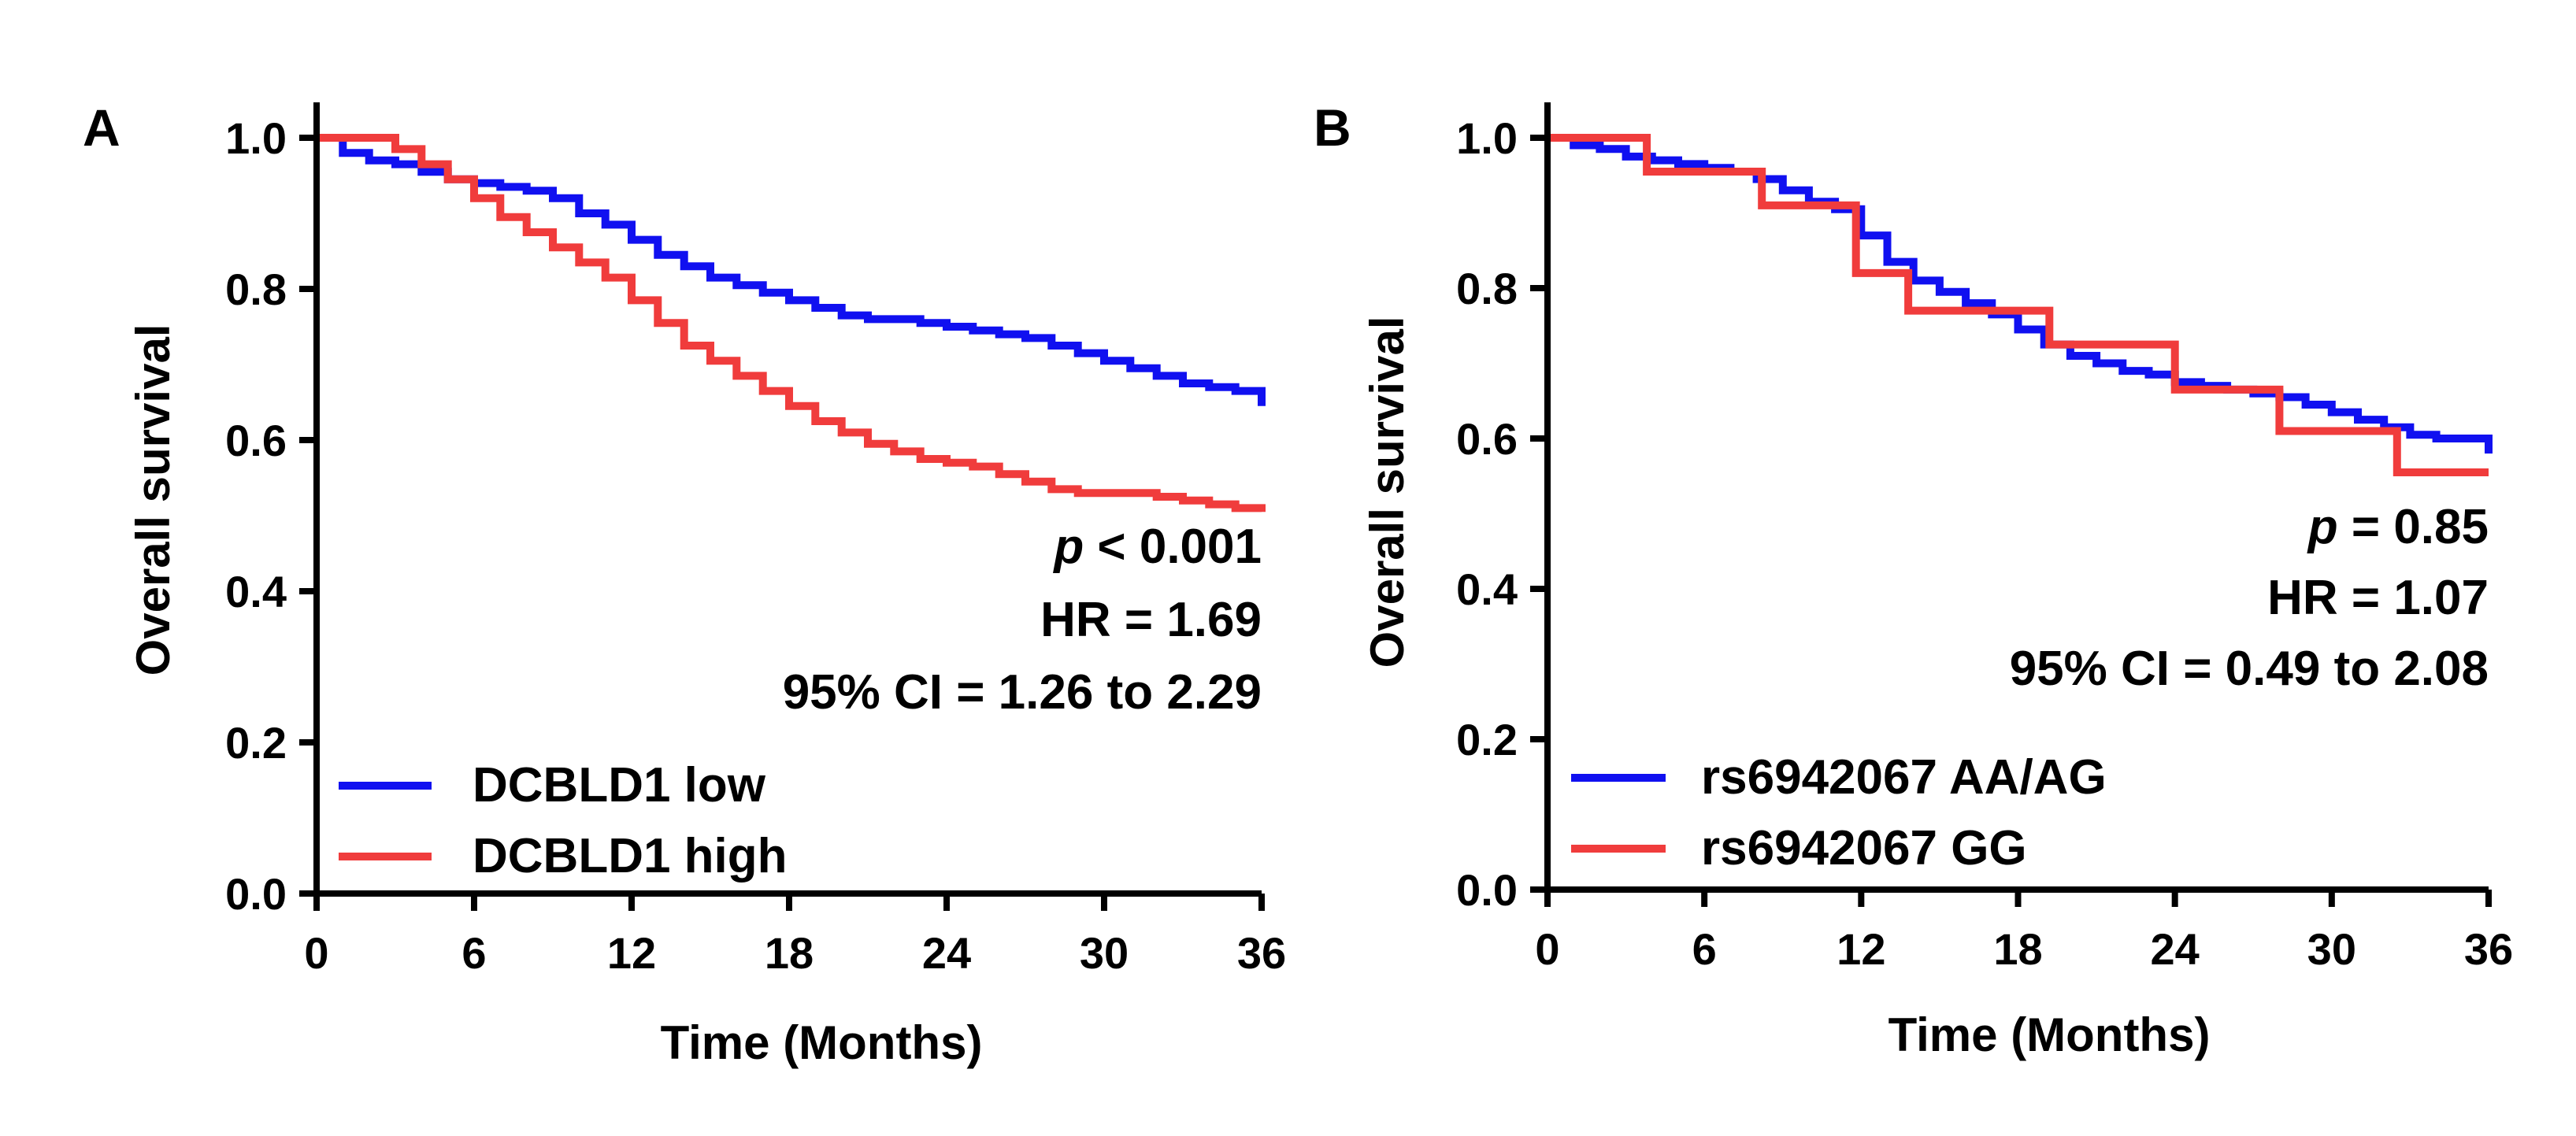 Image resolution: width=2576 pixels, height=1136 pixels. What do you see at coordinates (1864, 848) in the screenshot?
I see `panel-b-legend-label-gg: rs6942067 GG` at bounding box center [1864, 848].